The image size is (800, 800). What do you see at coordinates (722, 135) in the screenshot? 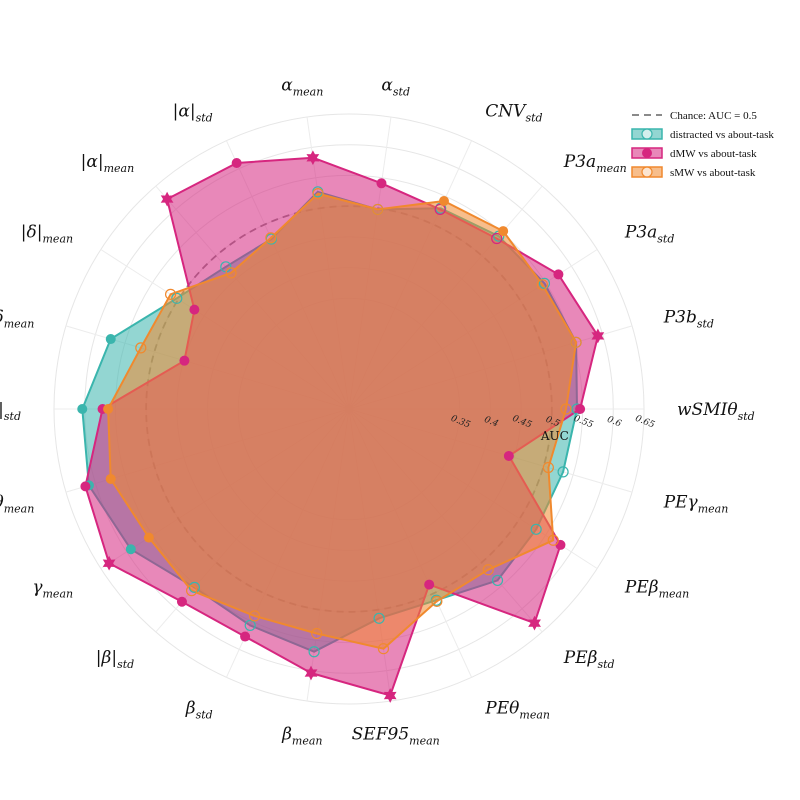
I see `legend-label: distracted vs about-task` at bounding box center [722, 135].